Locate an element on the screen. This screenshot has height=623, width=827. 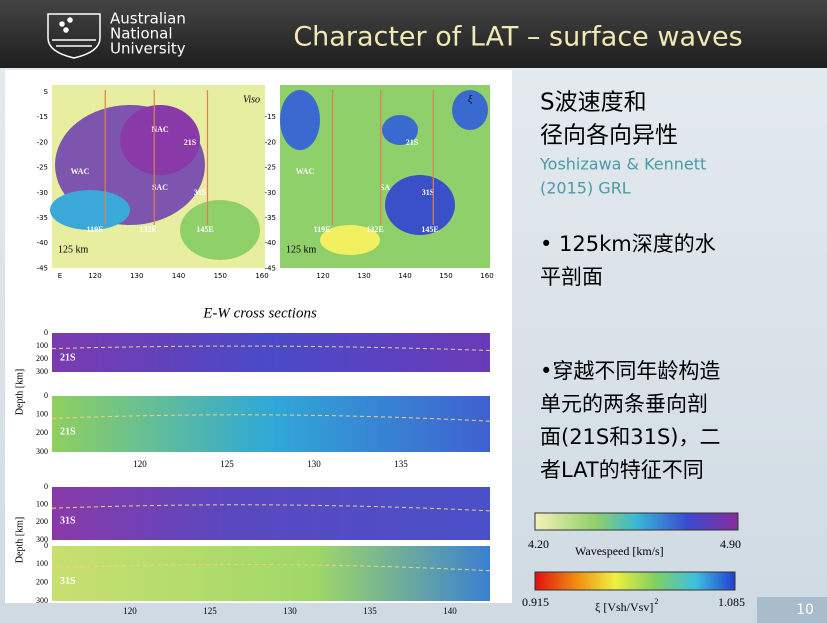
sidebar-bullet: 面(21S和31S)，二 is located at coordinates (630, 437).